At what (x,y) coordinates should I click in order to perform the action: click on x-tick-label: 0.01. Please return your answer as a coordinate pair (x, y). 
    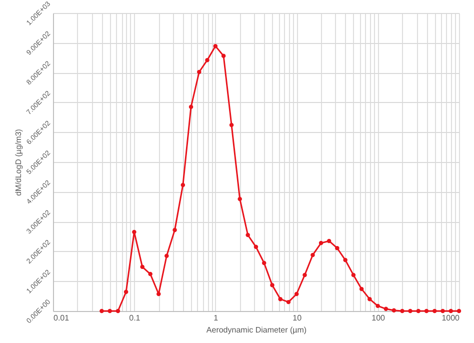
    Looking at the image, I should click on (62, 318).